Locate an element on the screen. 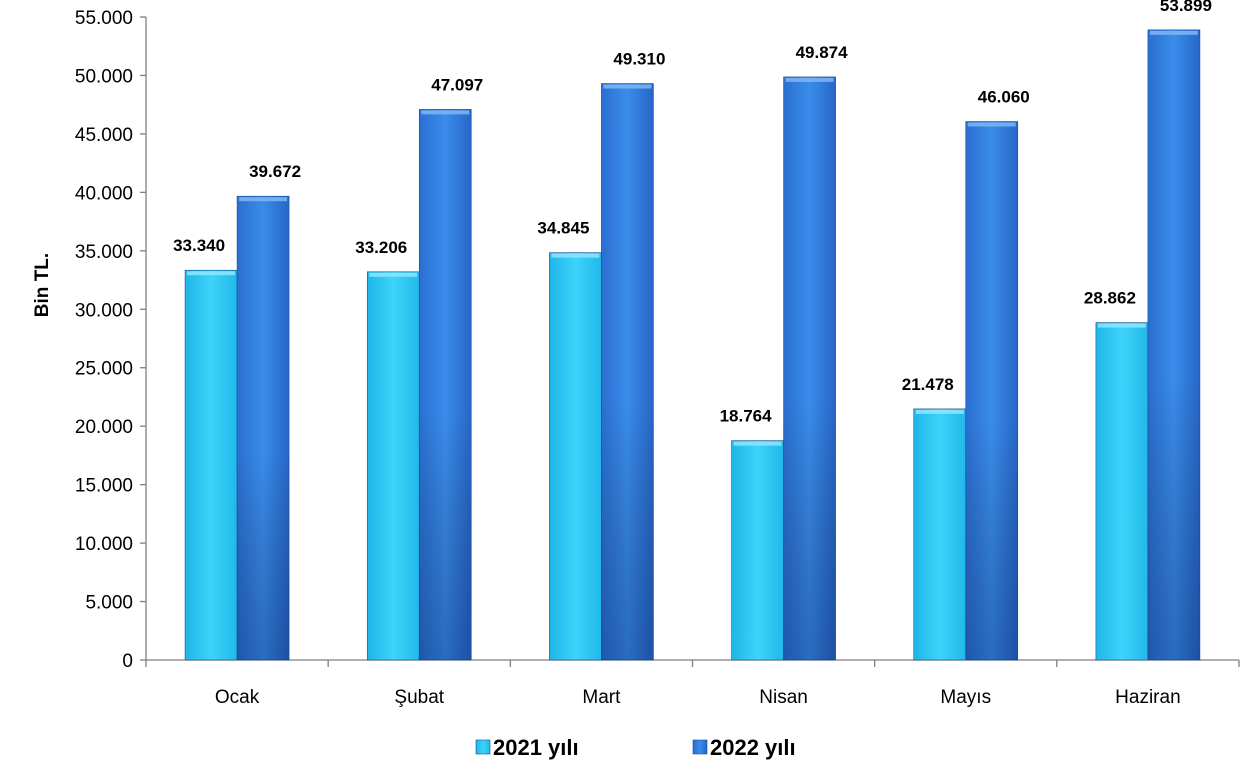  y-tick-label: 30.000 is located at coordinates (104, 310).